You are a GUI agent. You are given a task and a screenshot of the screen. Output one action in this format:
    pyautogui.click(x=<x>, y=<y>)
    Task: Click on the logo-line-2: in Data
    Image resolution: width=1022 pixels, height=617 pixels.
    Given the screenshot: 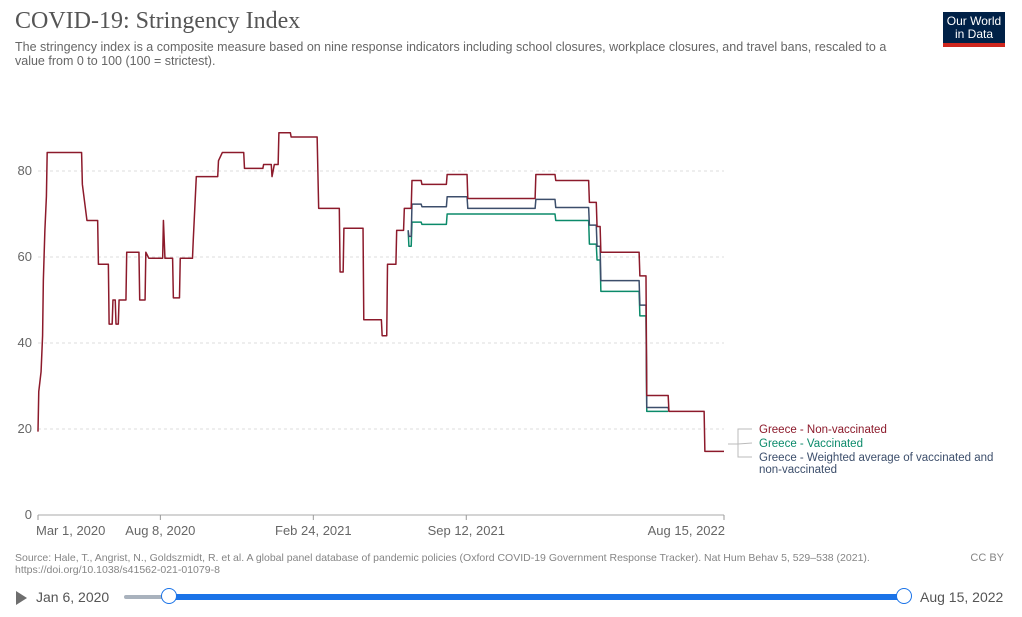 What is the action you would take?
    pyautogui.click(x=974, y=34)
    